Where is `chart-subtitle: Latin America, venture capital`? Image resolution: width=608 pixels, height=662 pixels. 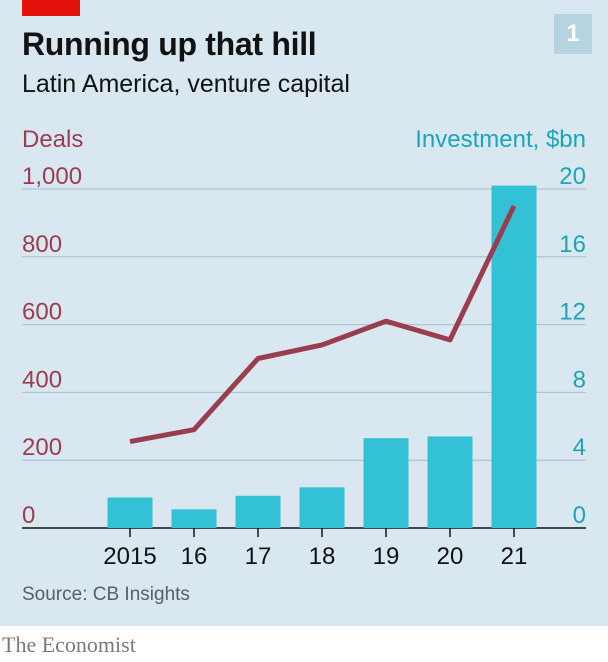 chart-subtitle: Latin America, venture capital is located at coordinates (186, 84).